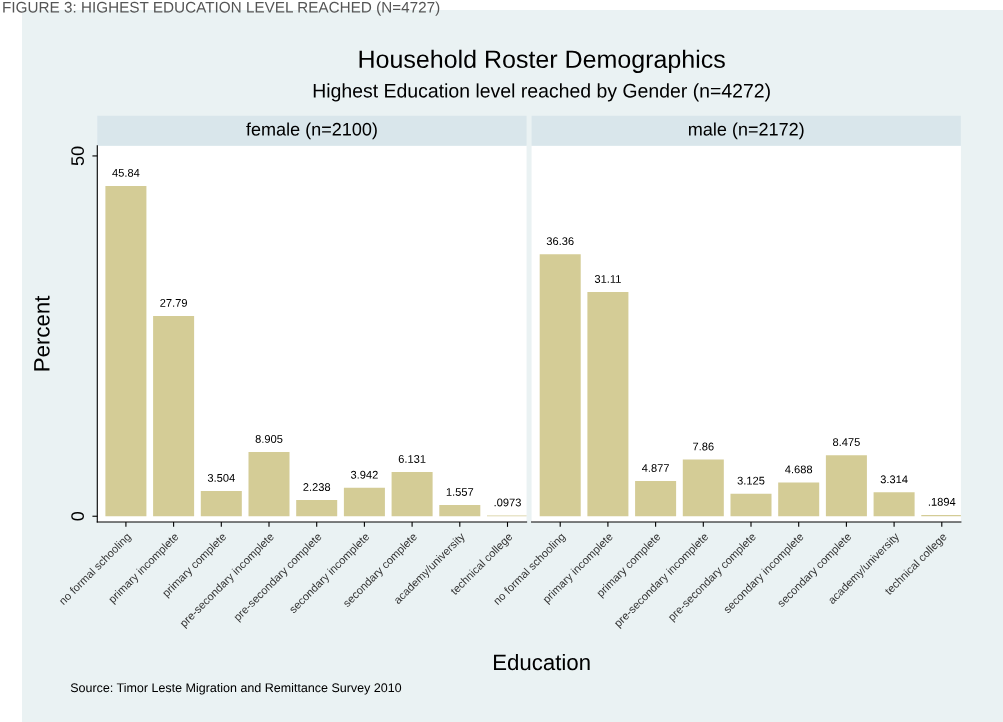 This screenshot has height=722, width=1003. What do you see at coordinates (542, 61) in the screenshot?
I see `text: Household Roster Demographics` at bounding box center [542, 61].